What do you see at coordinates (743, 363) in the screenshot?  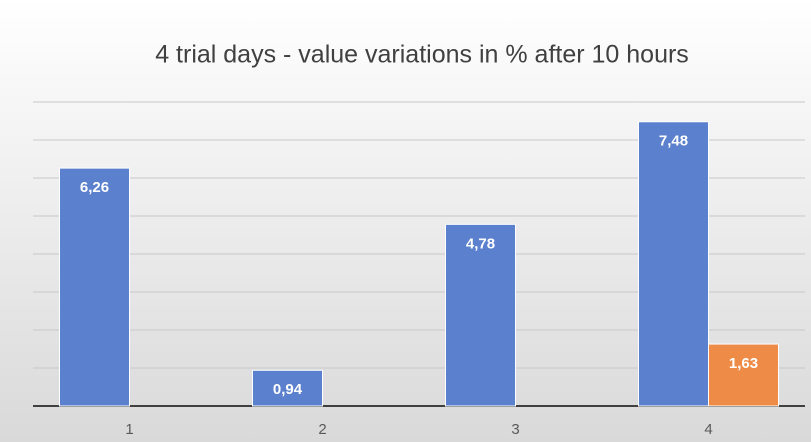 I see `data-label: 1,63` at bounding box center [743, 363].